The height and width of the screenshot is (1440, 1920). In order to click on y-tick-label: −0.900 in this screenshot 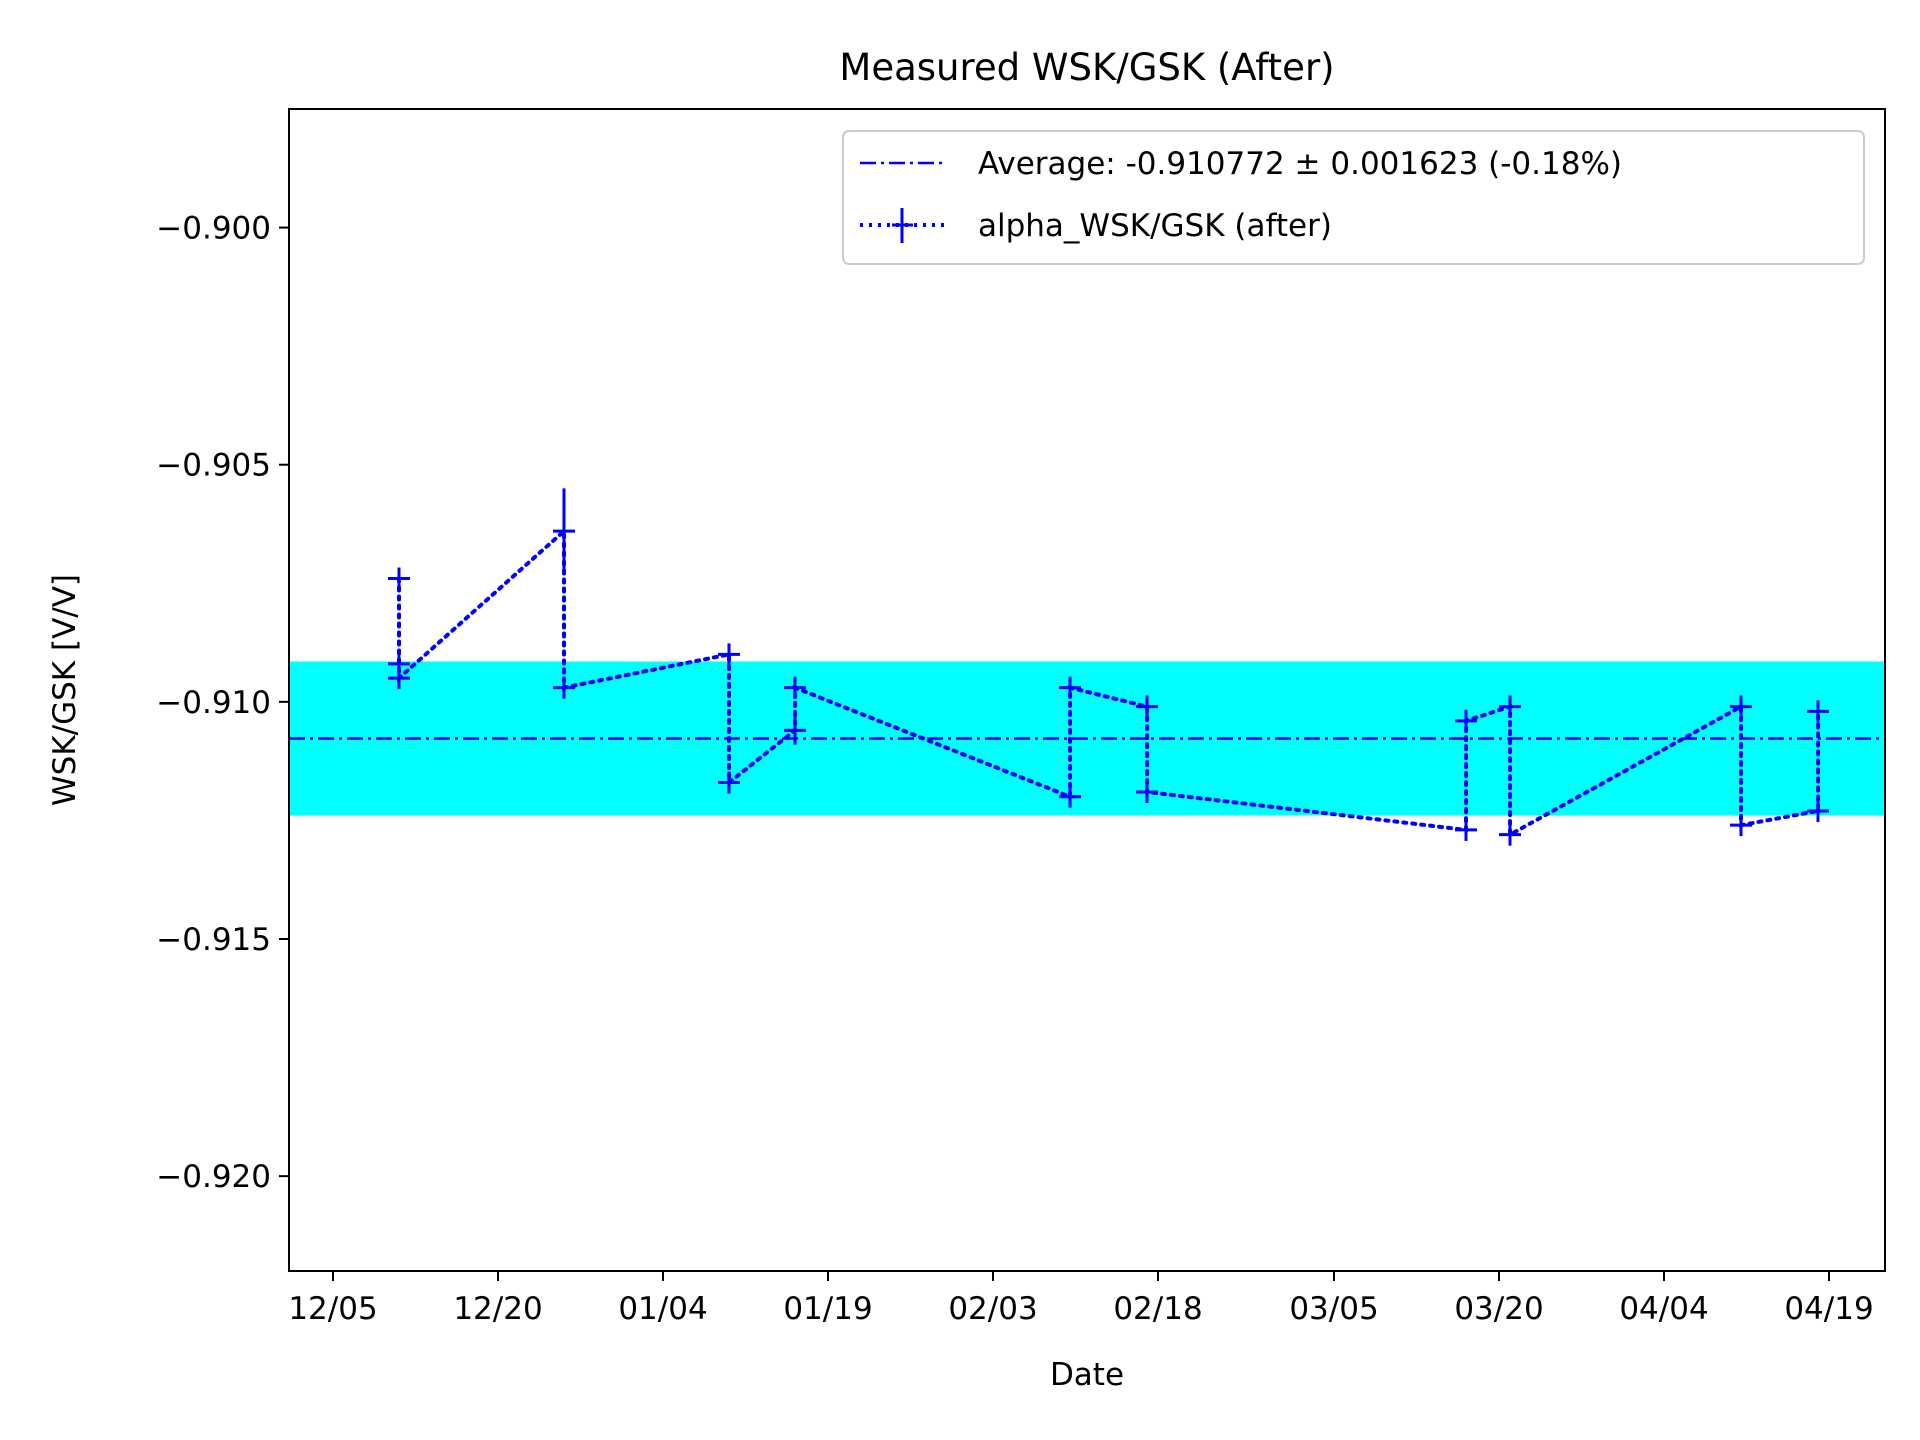, I will do `click(213, 229)`.